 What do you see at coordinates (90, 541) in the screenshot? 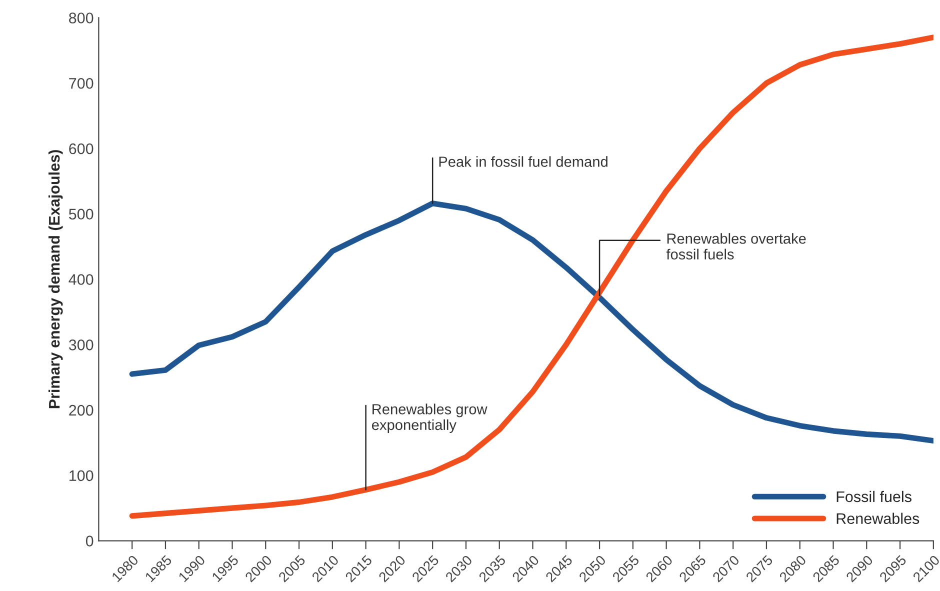
I see `y-tick-label: 0` at bounding box center [90, 541].